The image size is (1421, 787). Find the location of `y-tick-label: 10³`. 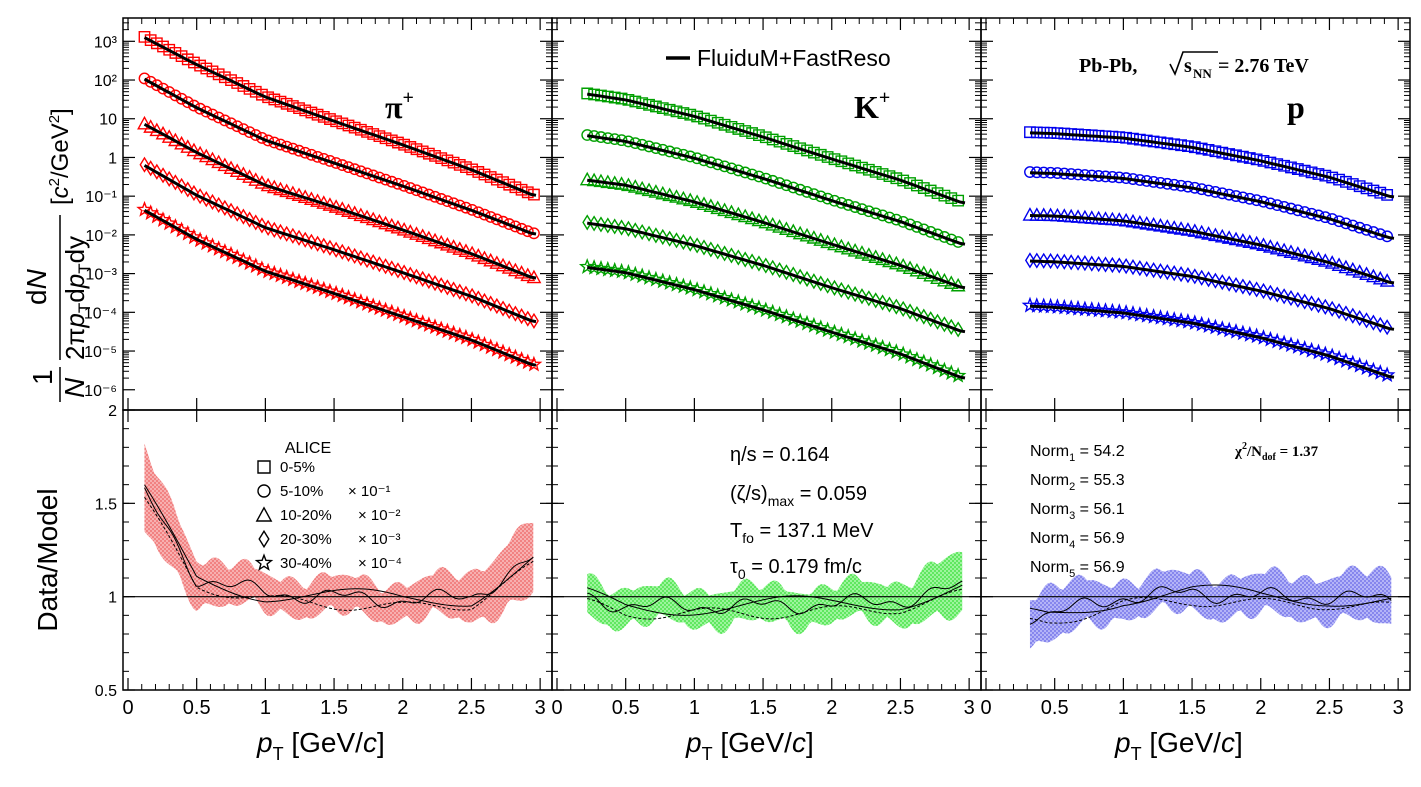

y-tick-label: 10³ is located at coordinates (106, 42).